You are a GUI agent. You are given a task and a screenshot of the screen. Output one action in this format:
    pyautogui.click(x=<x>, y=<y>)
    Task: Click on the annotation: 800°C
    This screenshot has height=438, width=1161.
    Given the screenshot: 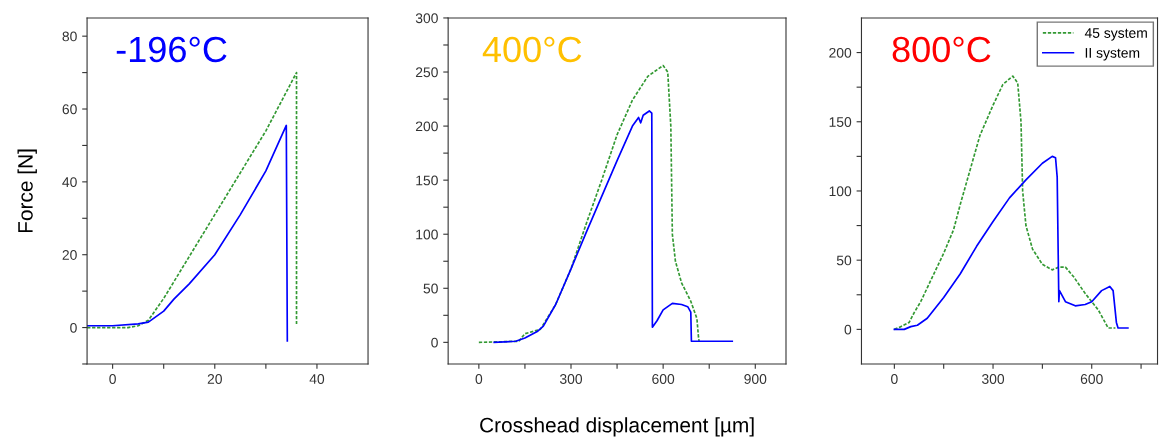 What is the action you would take?
    pyautogui.click(x=941, y=49)
    